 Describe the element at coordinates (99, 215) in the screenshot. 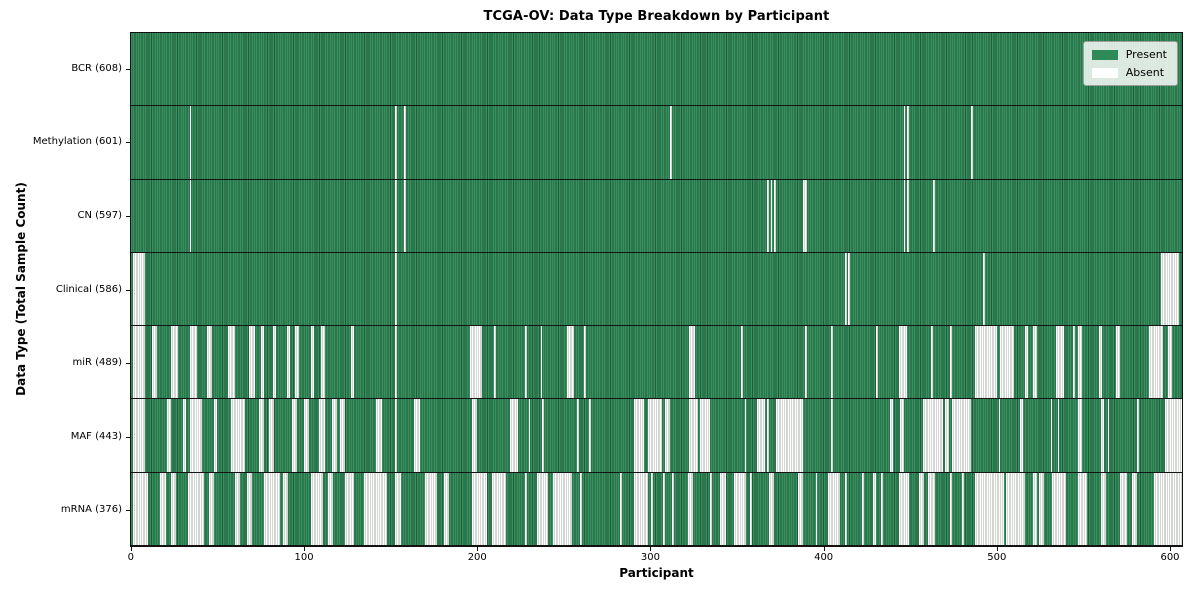

I see `y-tick-label-cn: CN (597)` at that location.